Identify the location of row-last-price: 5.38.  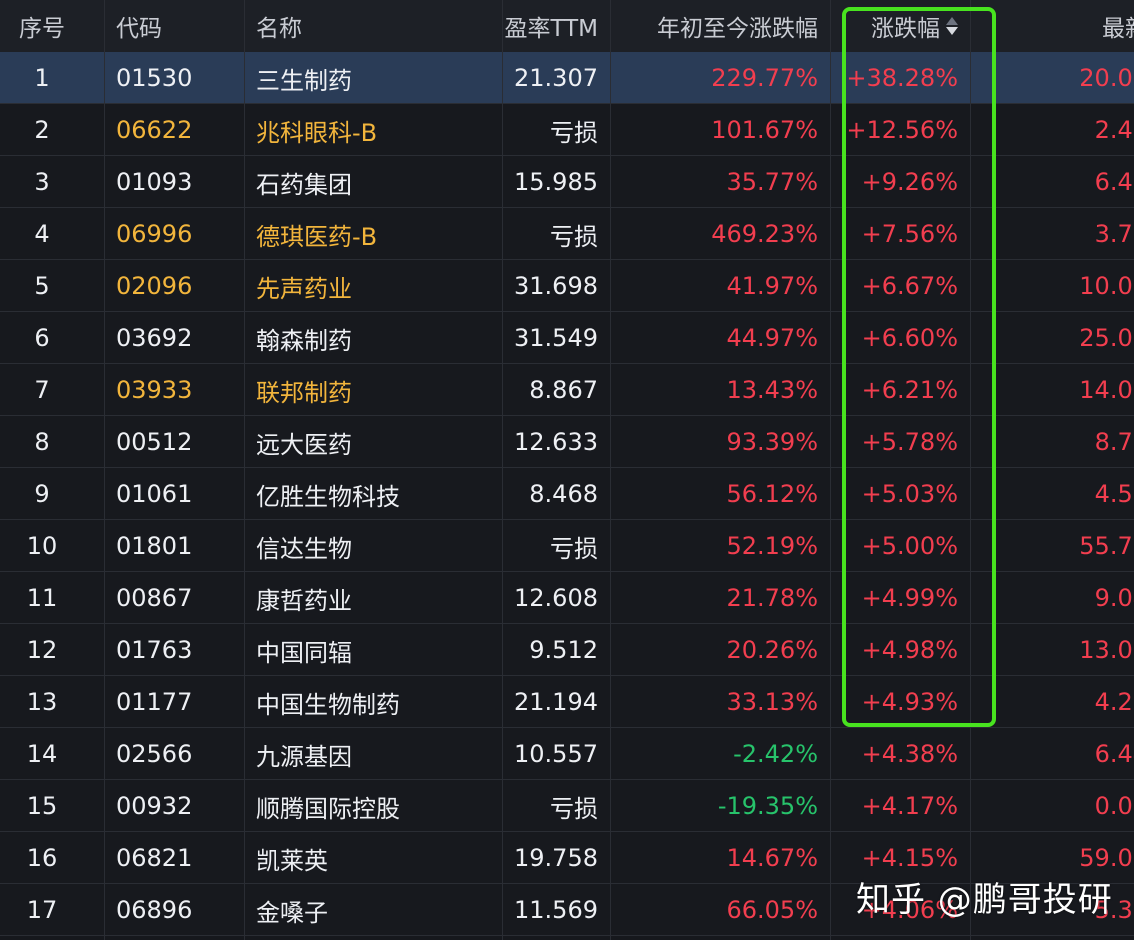
(1114, 910).